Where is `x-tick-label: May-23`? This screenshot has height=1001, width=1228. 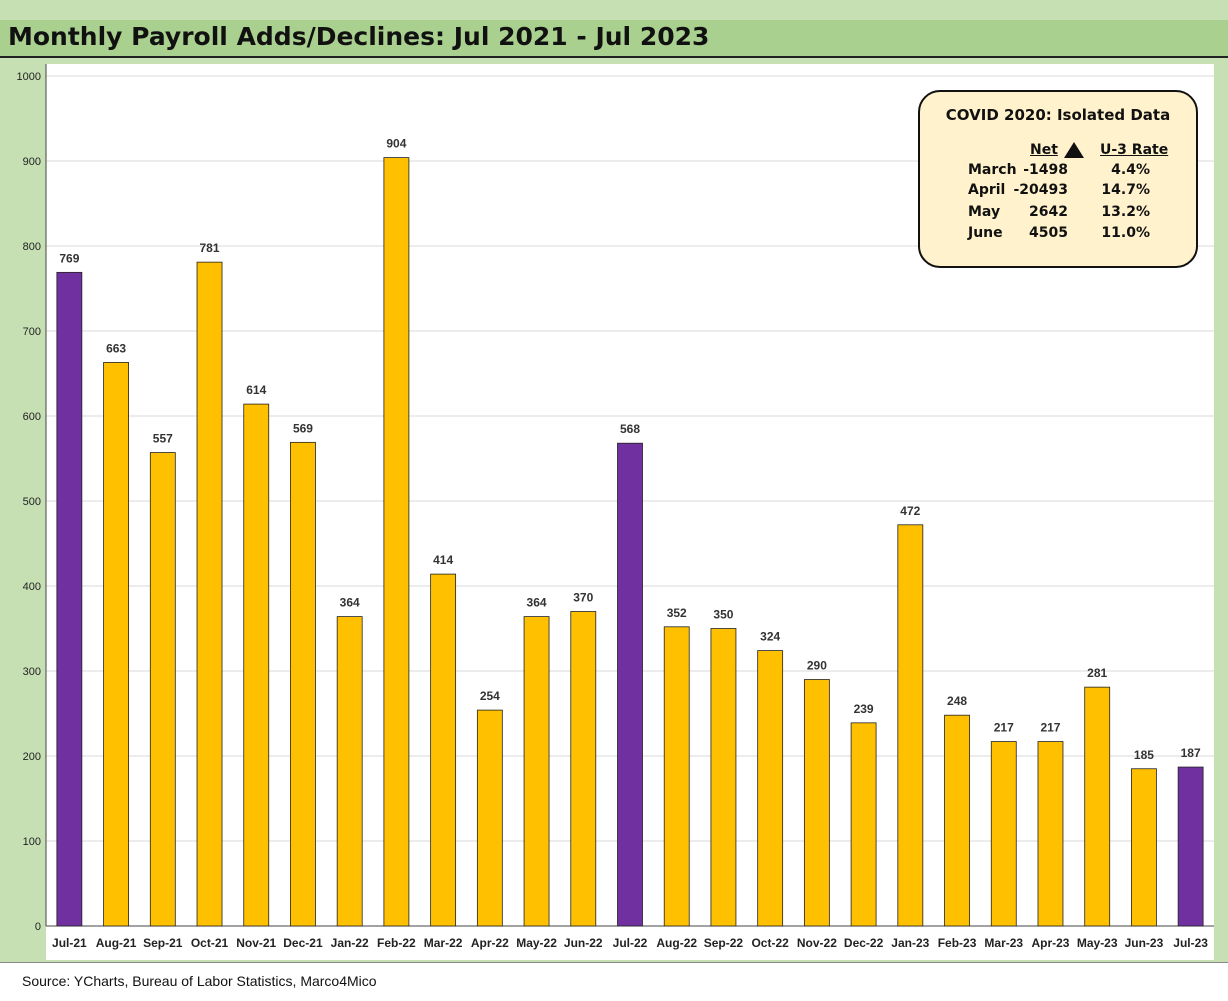 x-tick-label: May-23 is located at coordinates (1097, 943).